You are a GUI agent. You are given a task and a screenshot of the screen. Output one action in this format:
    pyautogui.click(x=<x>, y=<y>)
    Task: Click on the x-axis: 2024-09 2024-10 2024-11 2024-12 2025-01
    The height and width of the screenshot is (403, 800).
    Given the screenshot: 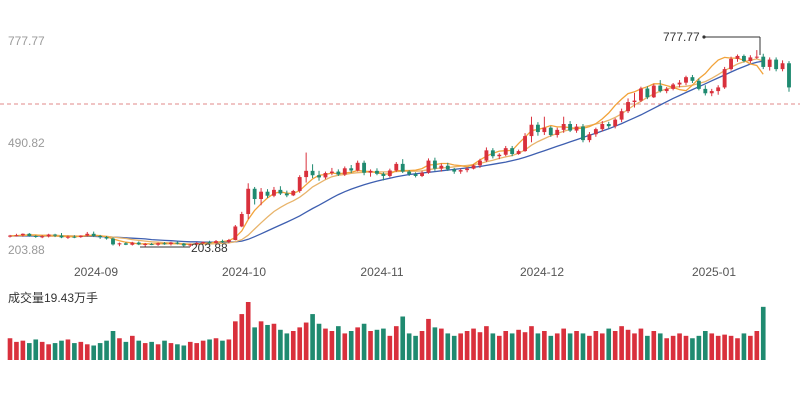 What is the action you would take?
    pyautogui.click(x=405, y=272)
    